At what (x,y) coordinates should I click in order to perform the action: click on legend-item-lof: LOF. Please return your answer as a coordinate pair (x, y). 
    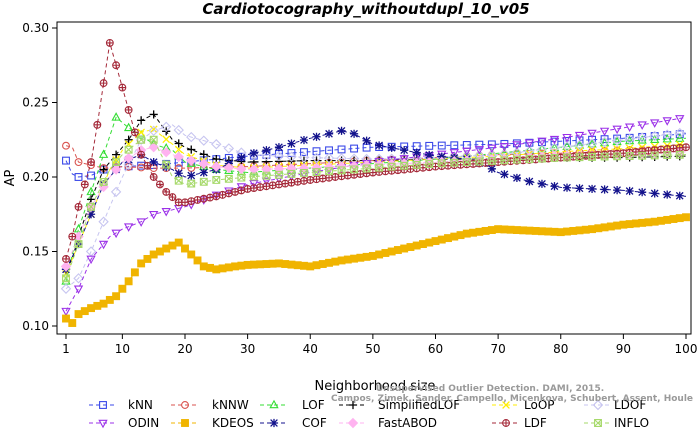
    Looking at the image, I should click on (292, 405).